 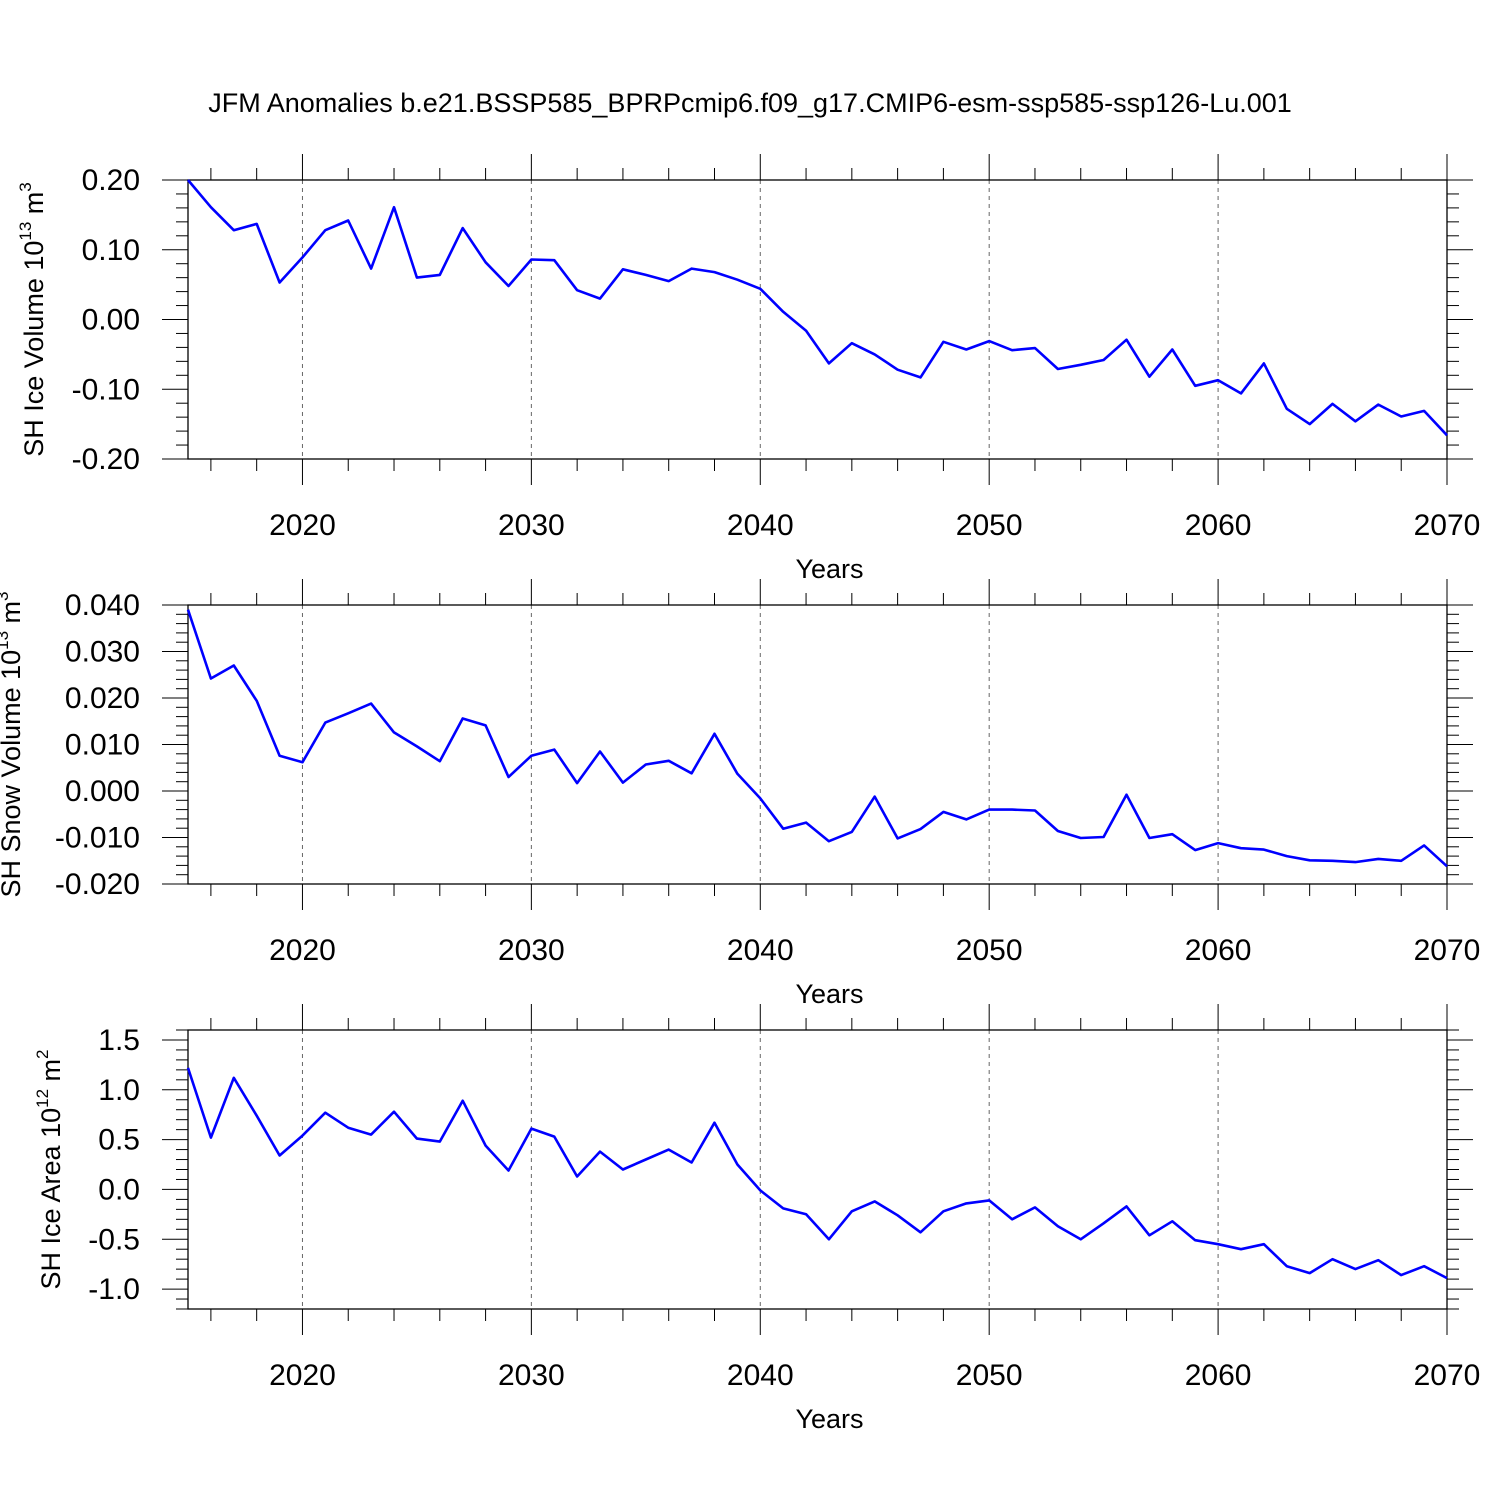 I want to click on y-axis-label-text: SH Ice Volume 10, so click(x=34, y=349).